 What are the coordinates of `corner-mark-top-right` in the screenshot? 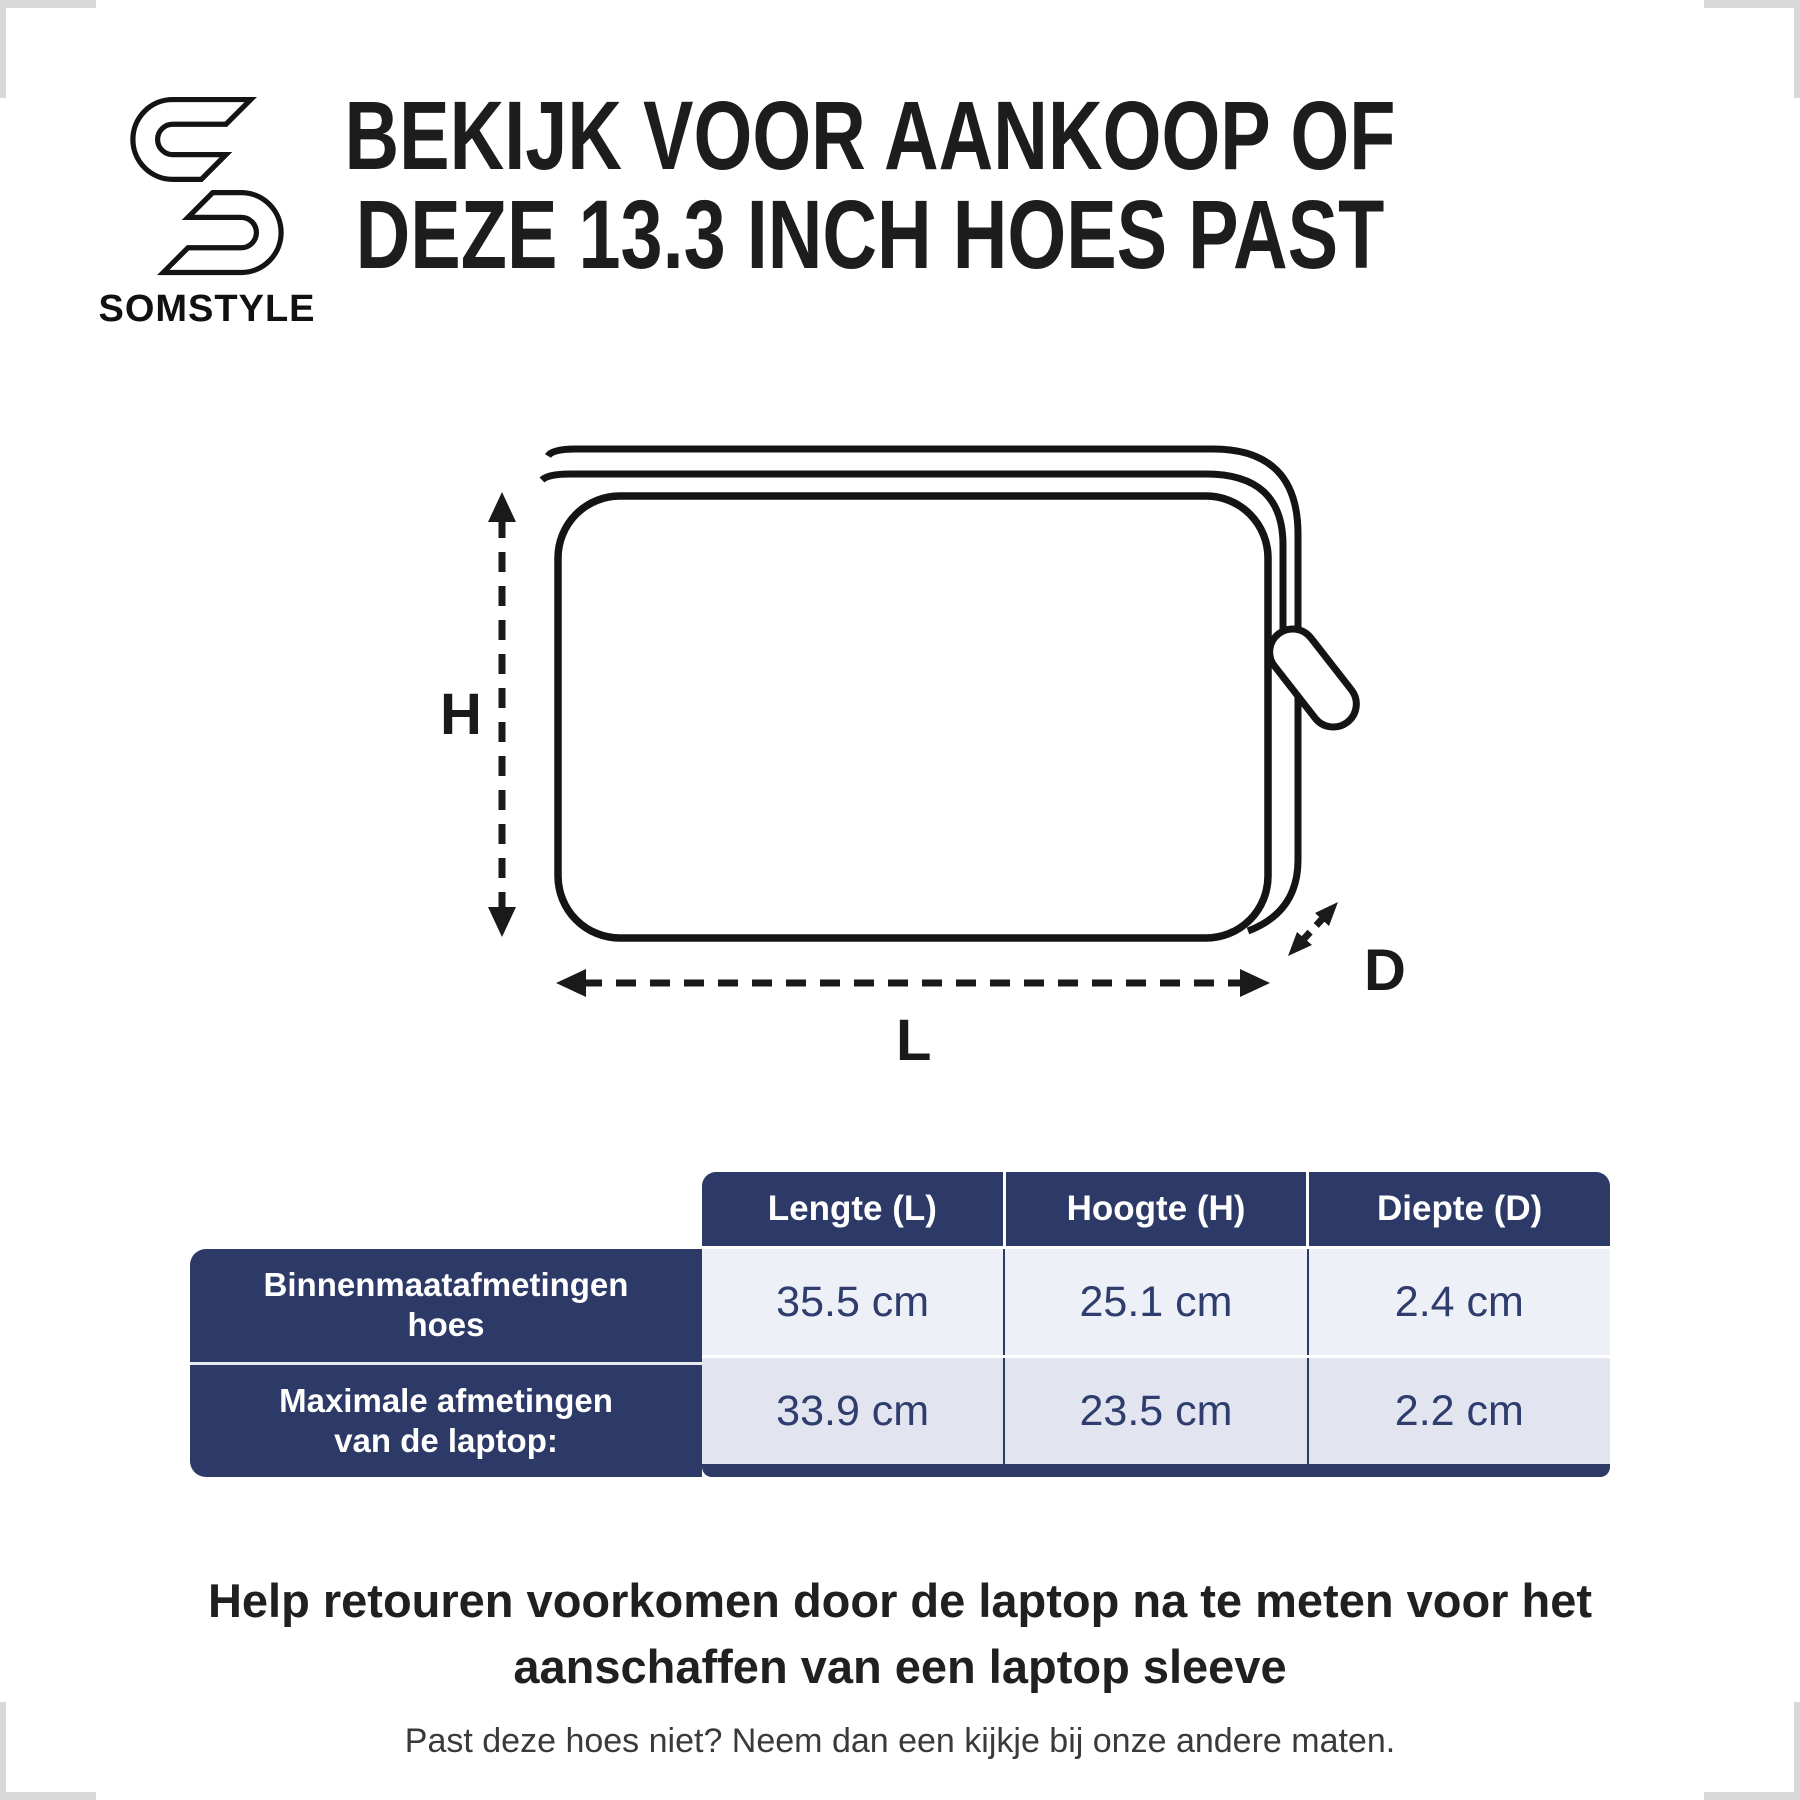 It's located at (1752, 49).